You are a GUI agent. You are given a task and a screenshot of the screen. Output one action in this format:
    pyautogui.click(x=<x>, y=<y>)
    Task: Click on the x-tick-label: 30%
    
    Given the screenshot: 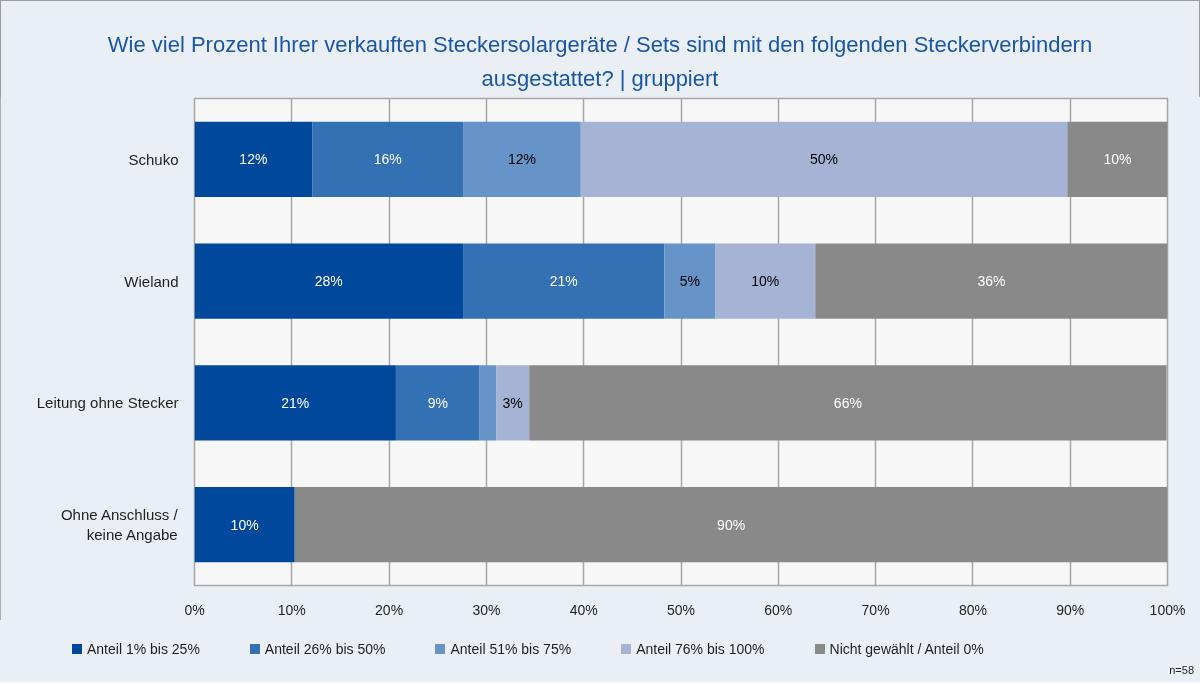 What is the action you would take?
    pyautogui.click(x=486, y=609)
    